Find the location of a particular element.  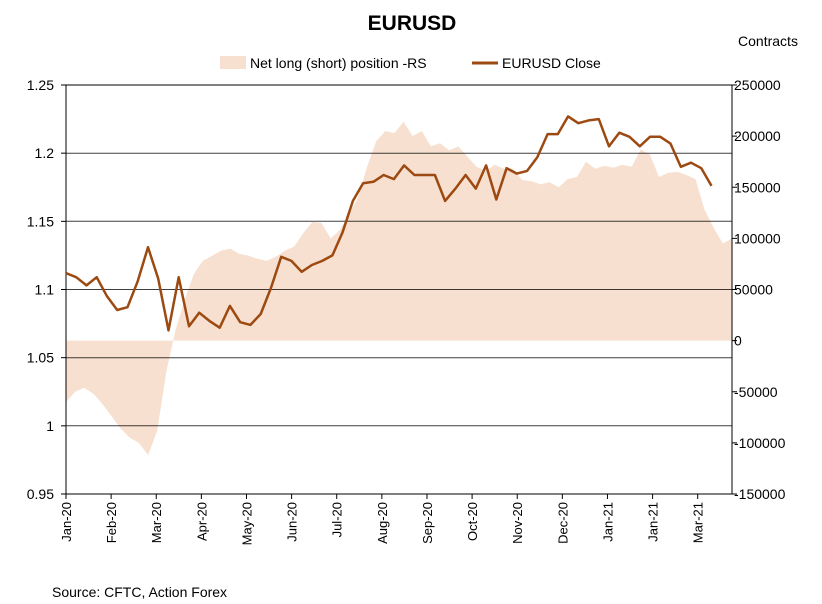

legend-line-label: EURUSD Close is located at coordinates (551, 63).